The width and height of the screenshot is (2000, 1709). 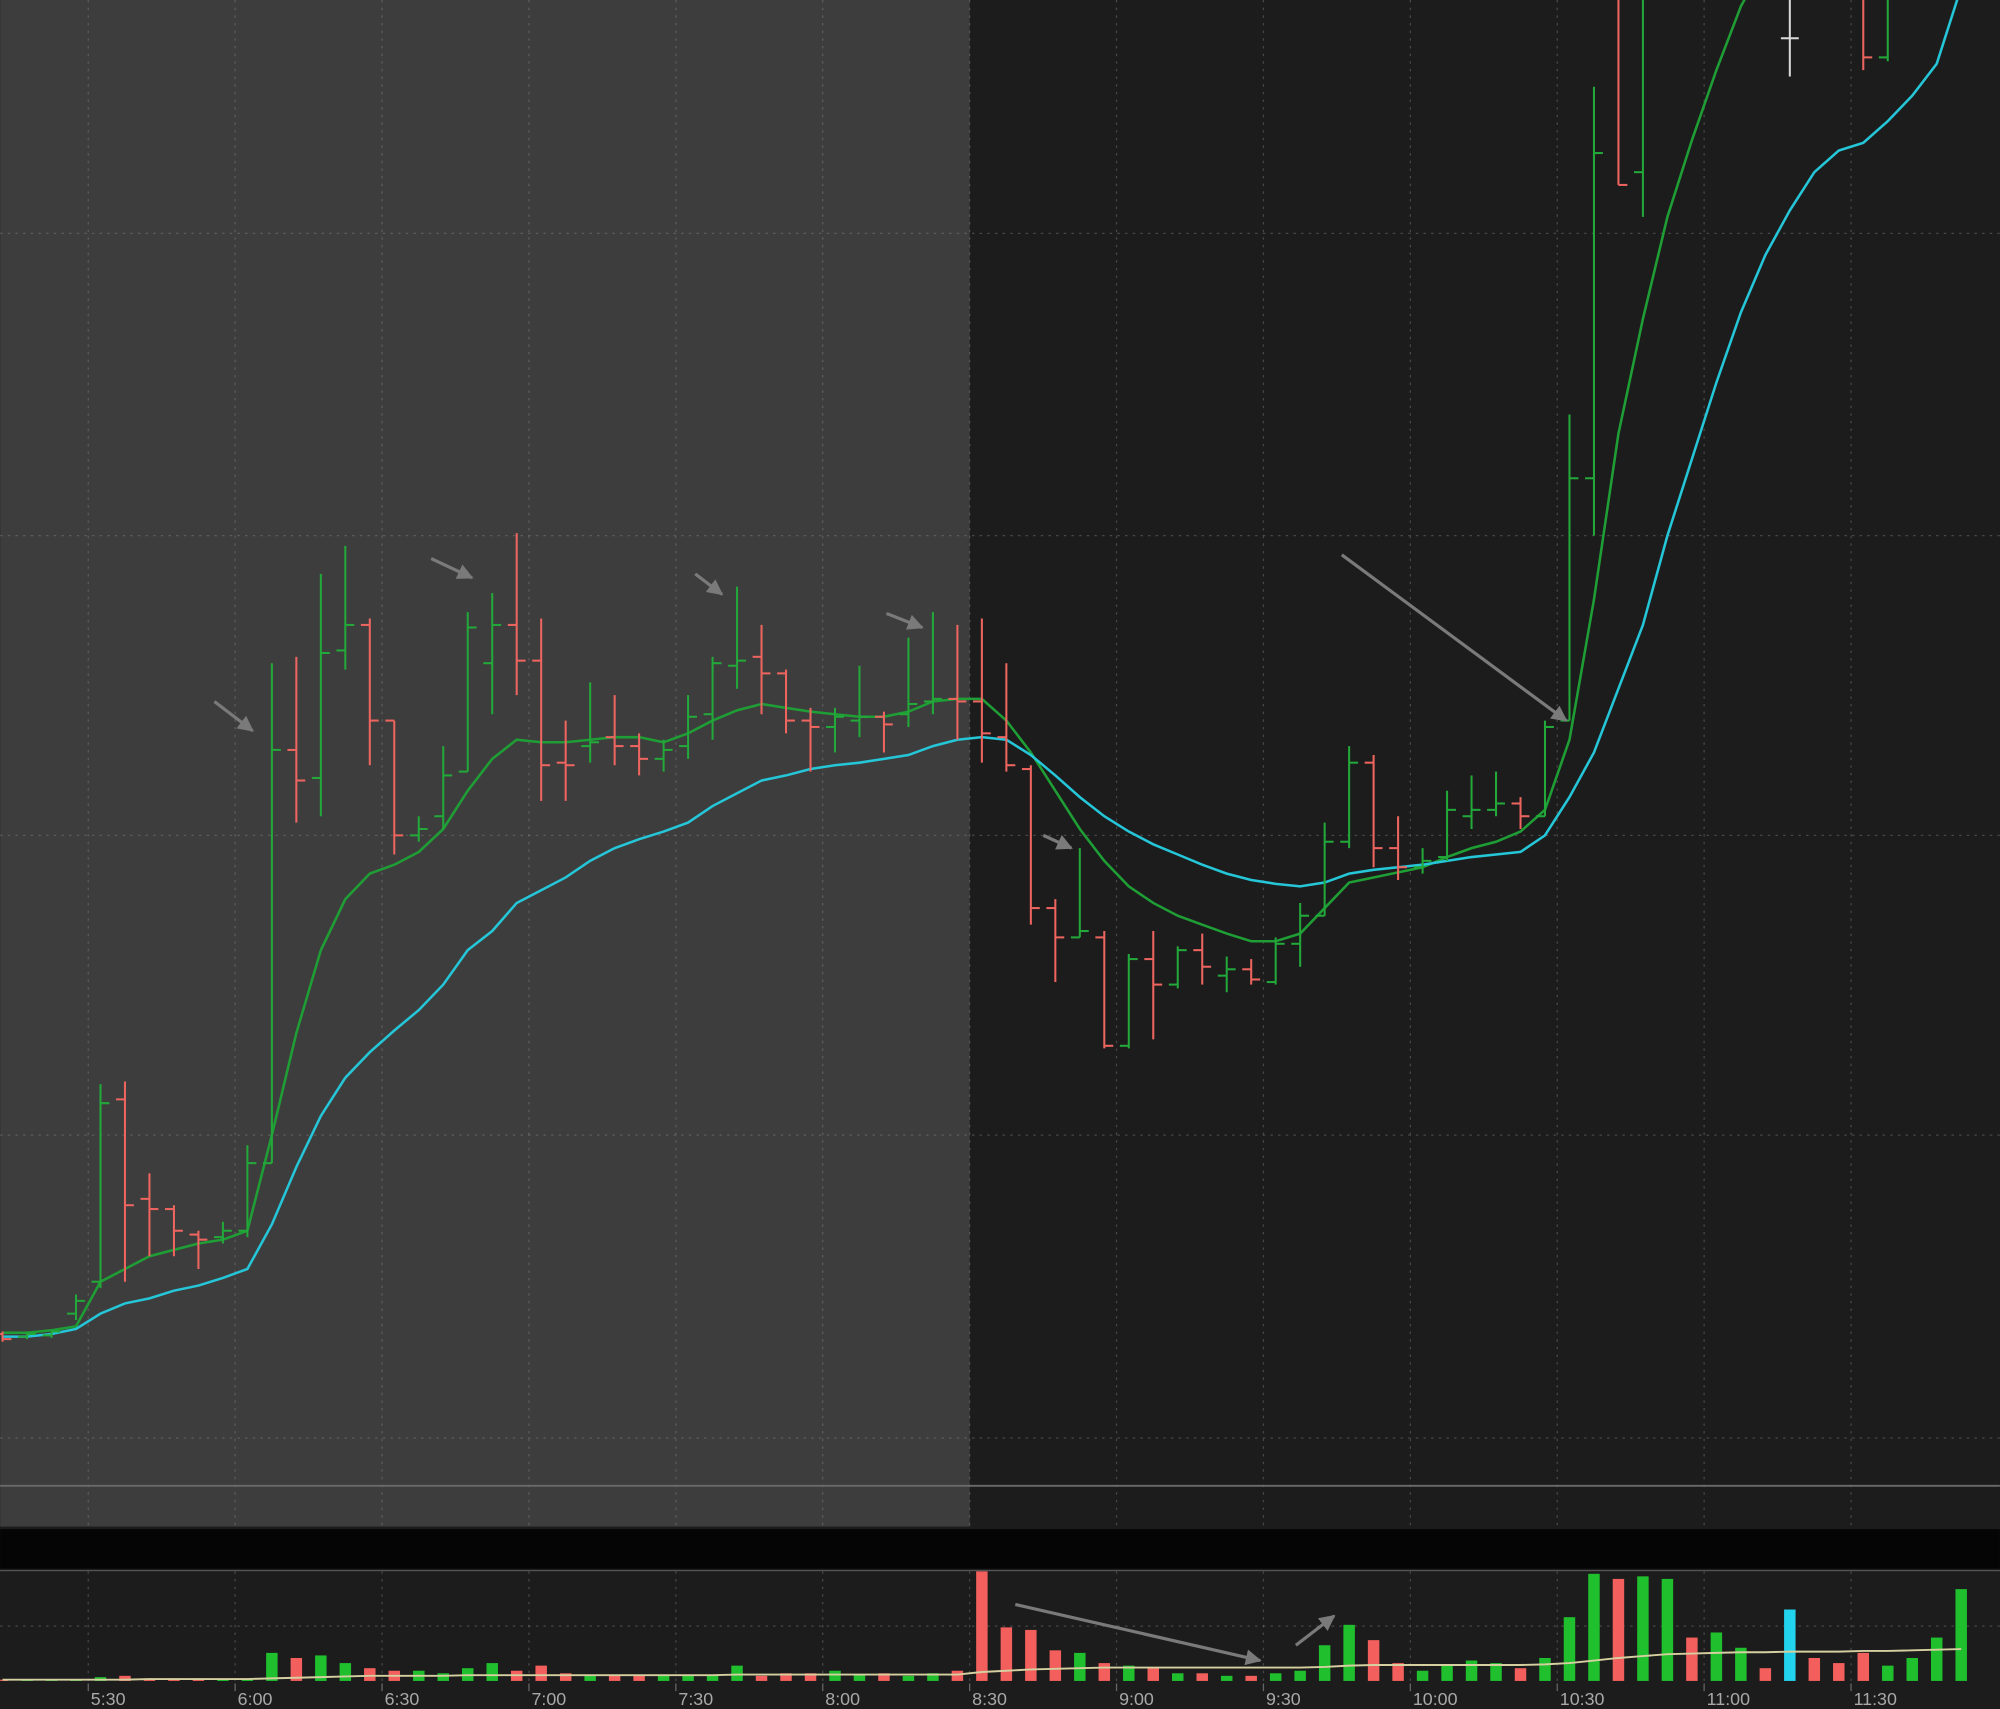 I want to click on pane-separator, so click(x=1000, y=1549).